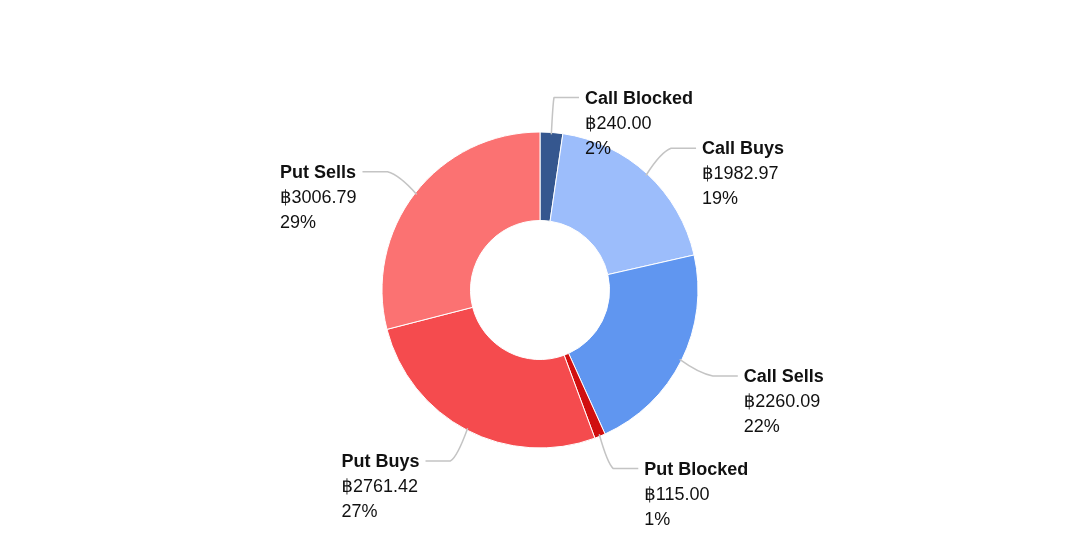 The width and height of the screenshot is (1080, 543). I want to click on slice-label: Put Blocked, so click(696, 468).